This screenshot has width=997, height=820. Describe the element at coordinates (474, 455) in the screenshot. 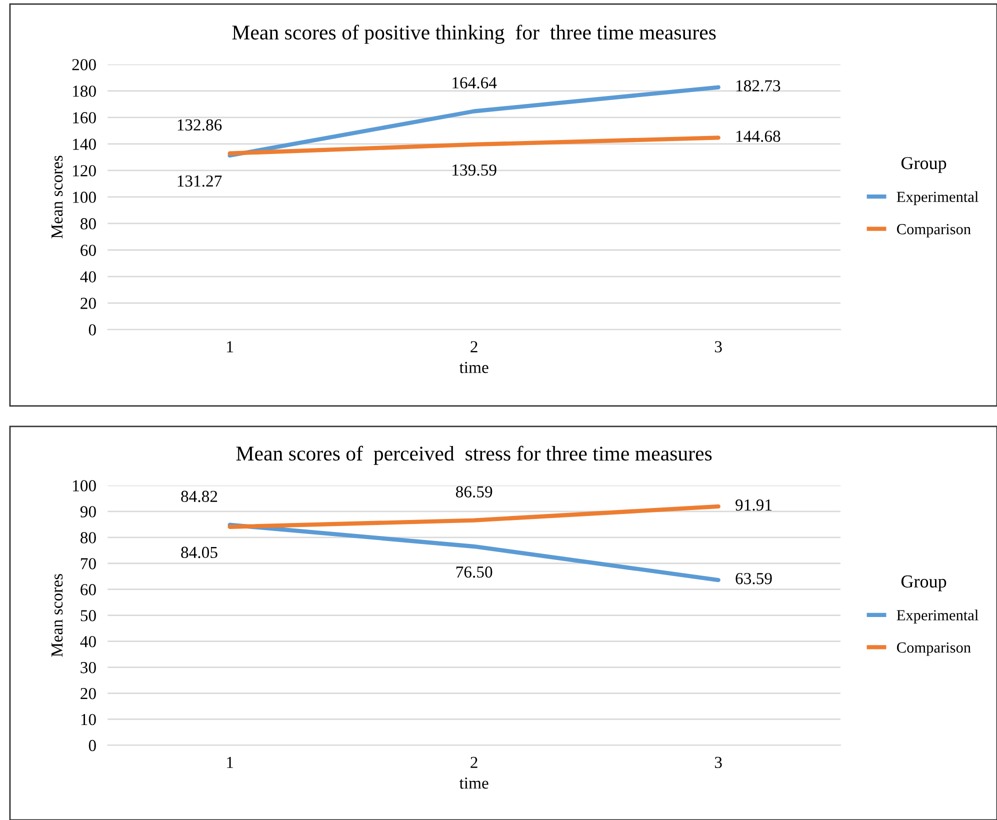

I see `chart-title: Mean scores of perceived stress for three time measures` at that location.